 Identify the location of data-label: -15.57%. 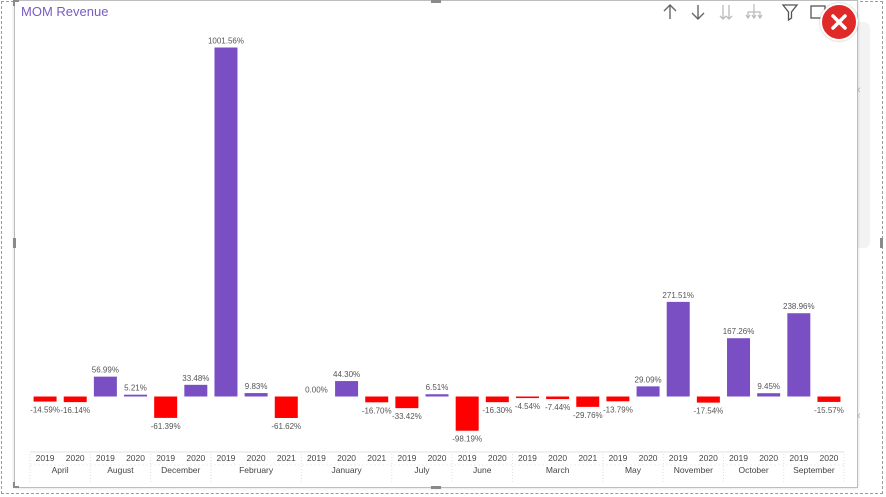
(829, 410).